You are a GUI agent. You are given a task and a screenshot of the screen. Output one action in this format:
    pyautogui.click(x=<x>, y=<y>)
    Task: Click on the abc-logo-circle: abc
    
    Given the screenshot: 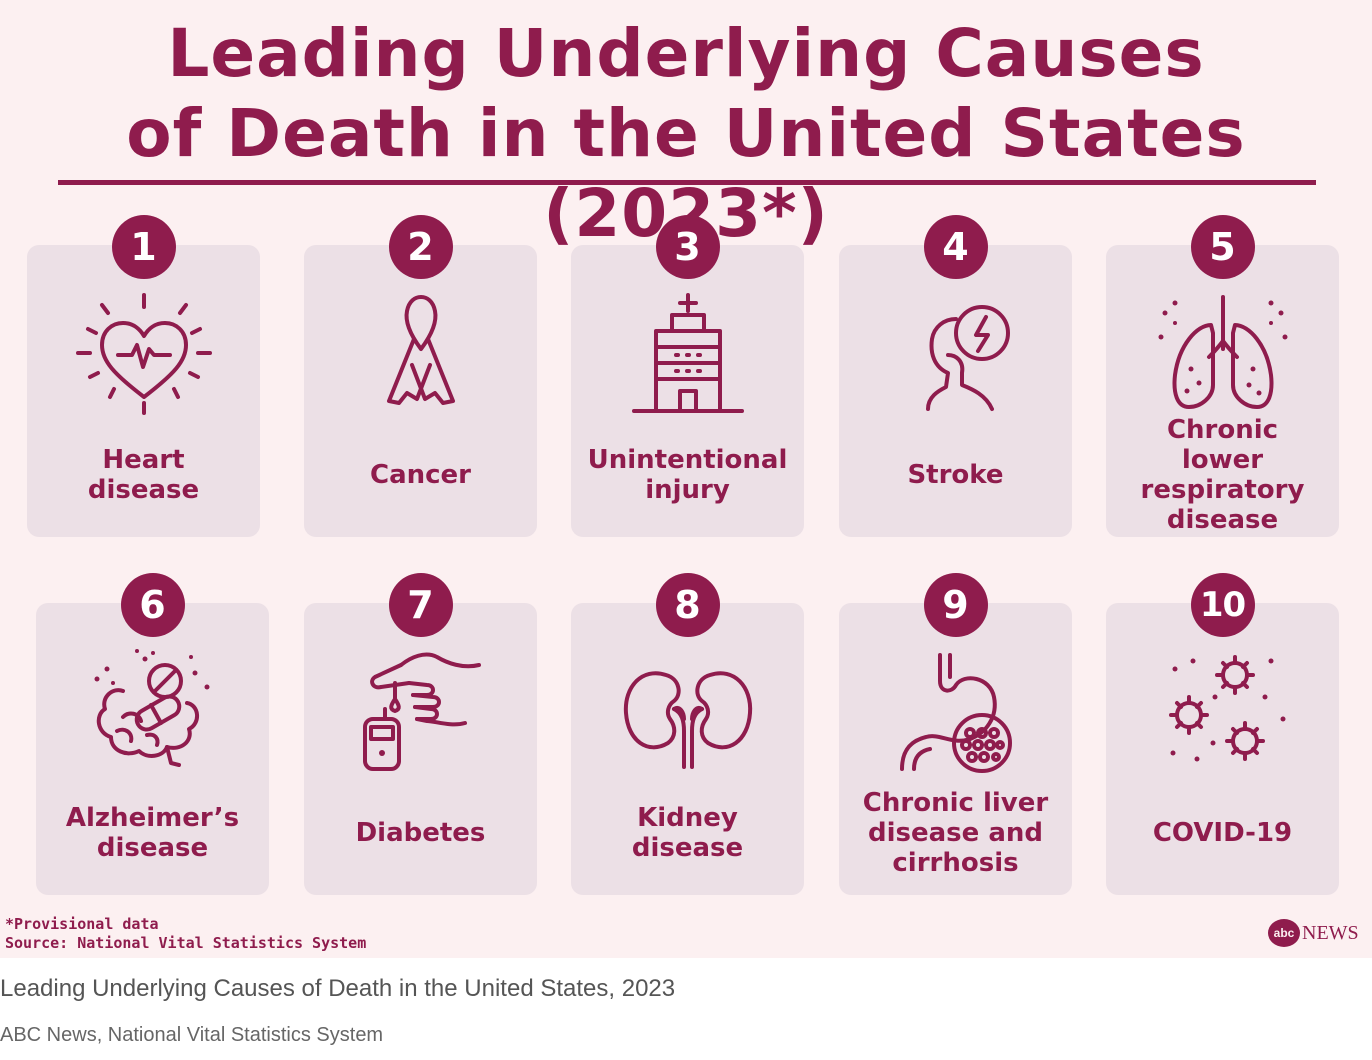 What is the action you would take?
    pyautogui.click(x=1284, y=933)
    